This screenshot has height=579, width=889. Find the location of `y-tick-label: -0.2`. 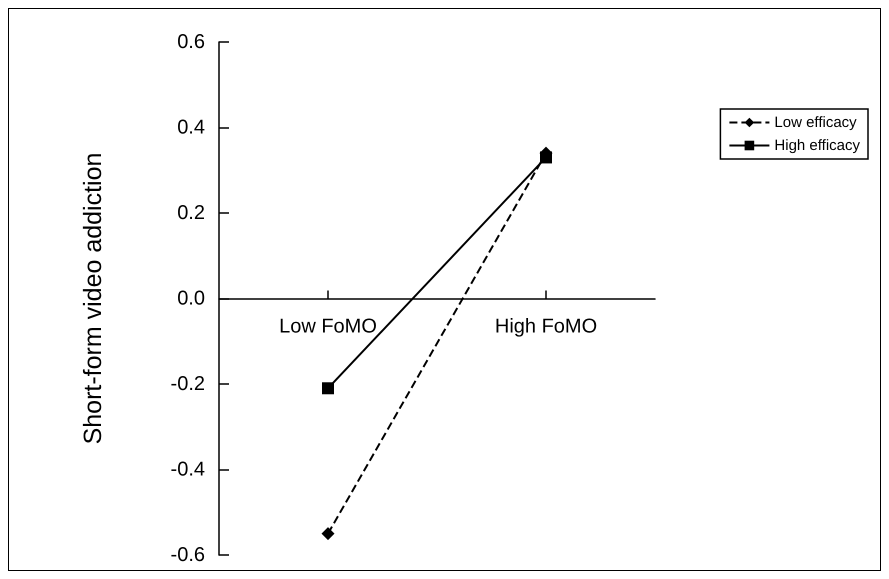

y-tick-label: -0.2 is located at coordinates (187, 384).